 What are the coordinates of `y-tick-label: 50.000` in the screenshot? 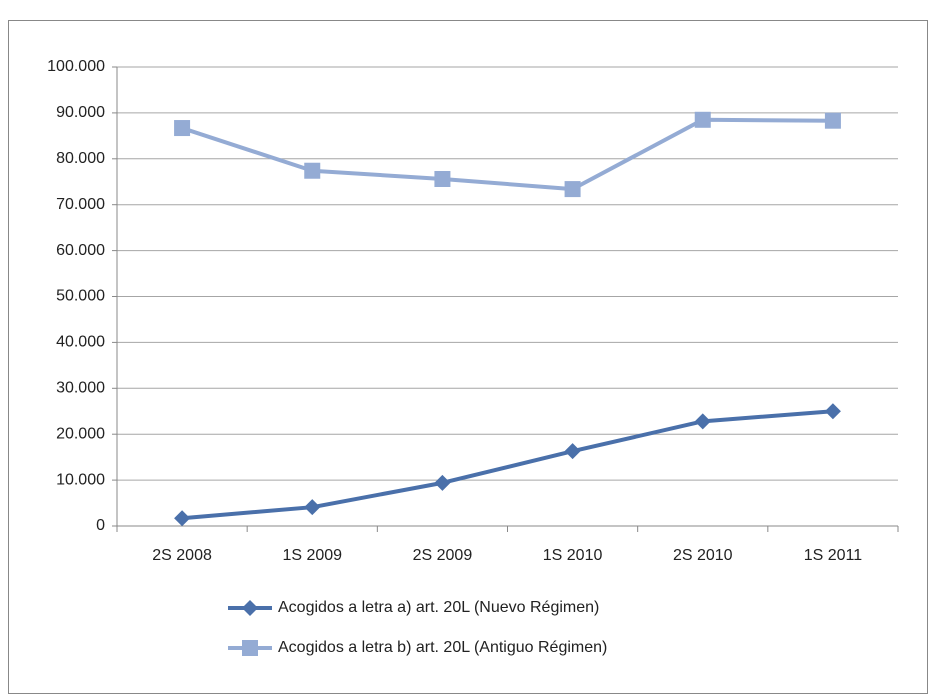 It's located at (80, 296).